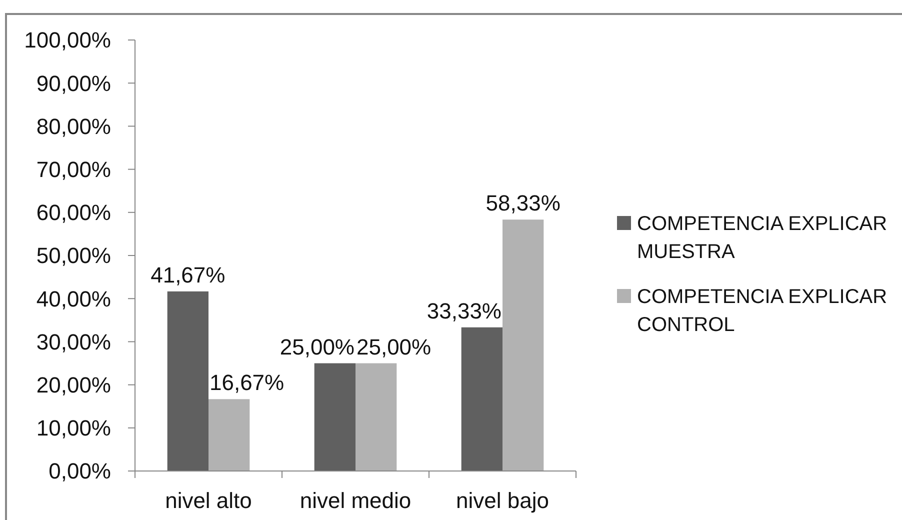 This screenshot has height=520, width=902. I want to click on y-tick-label: 20,00%, so click(73, 385).